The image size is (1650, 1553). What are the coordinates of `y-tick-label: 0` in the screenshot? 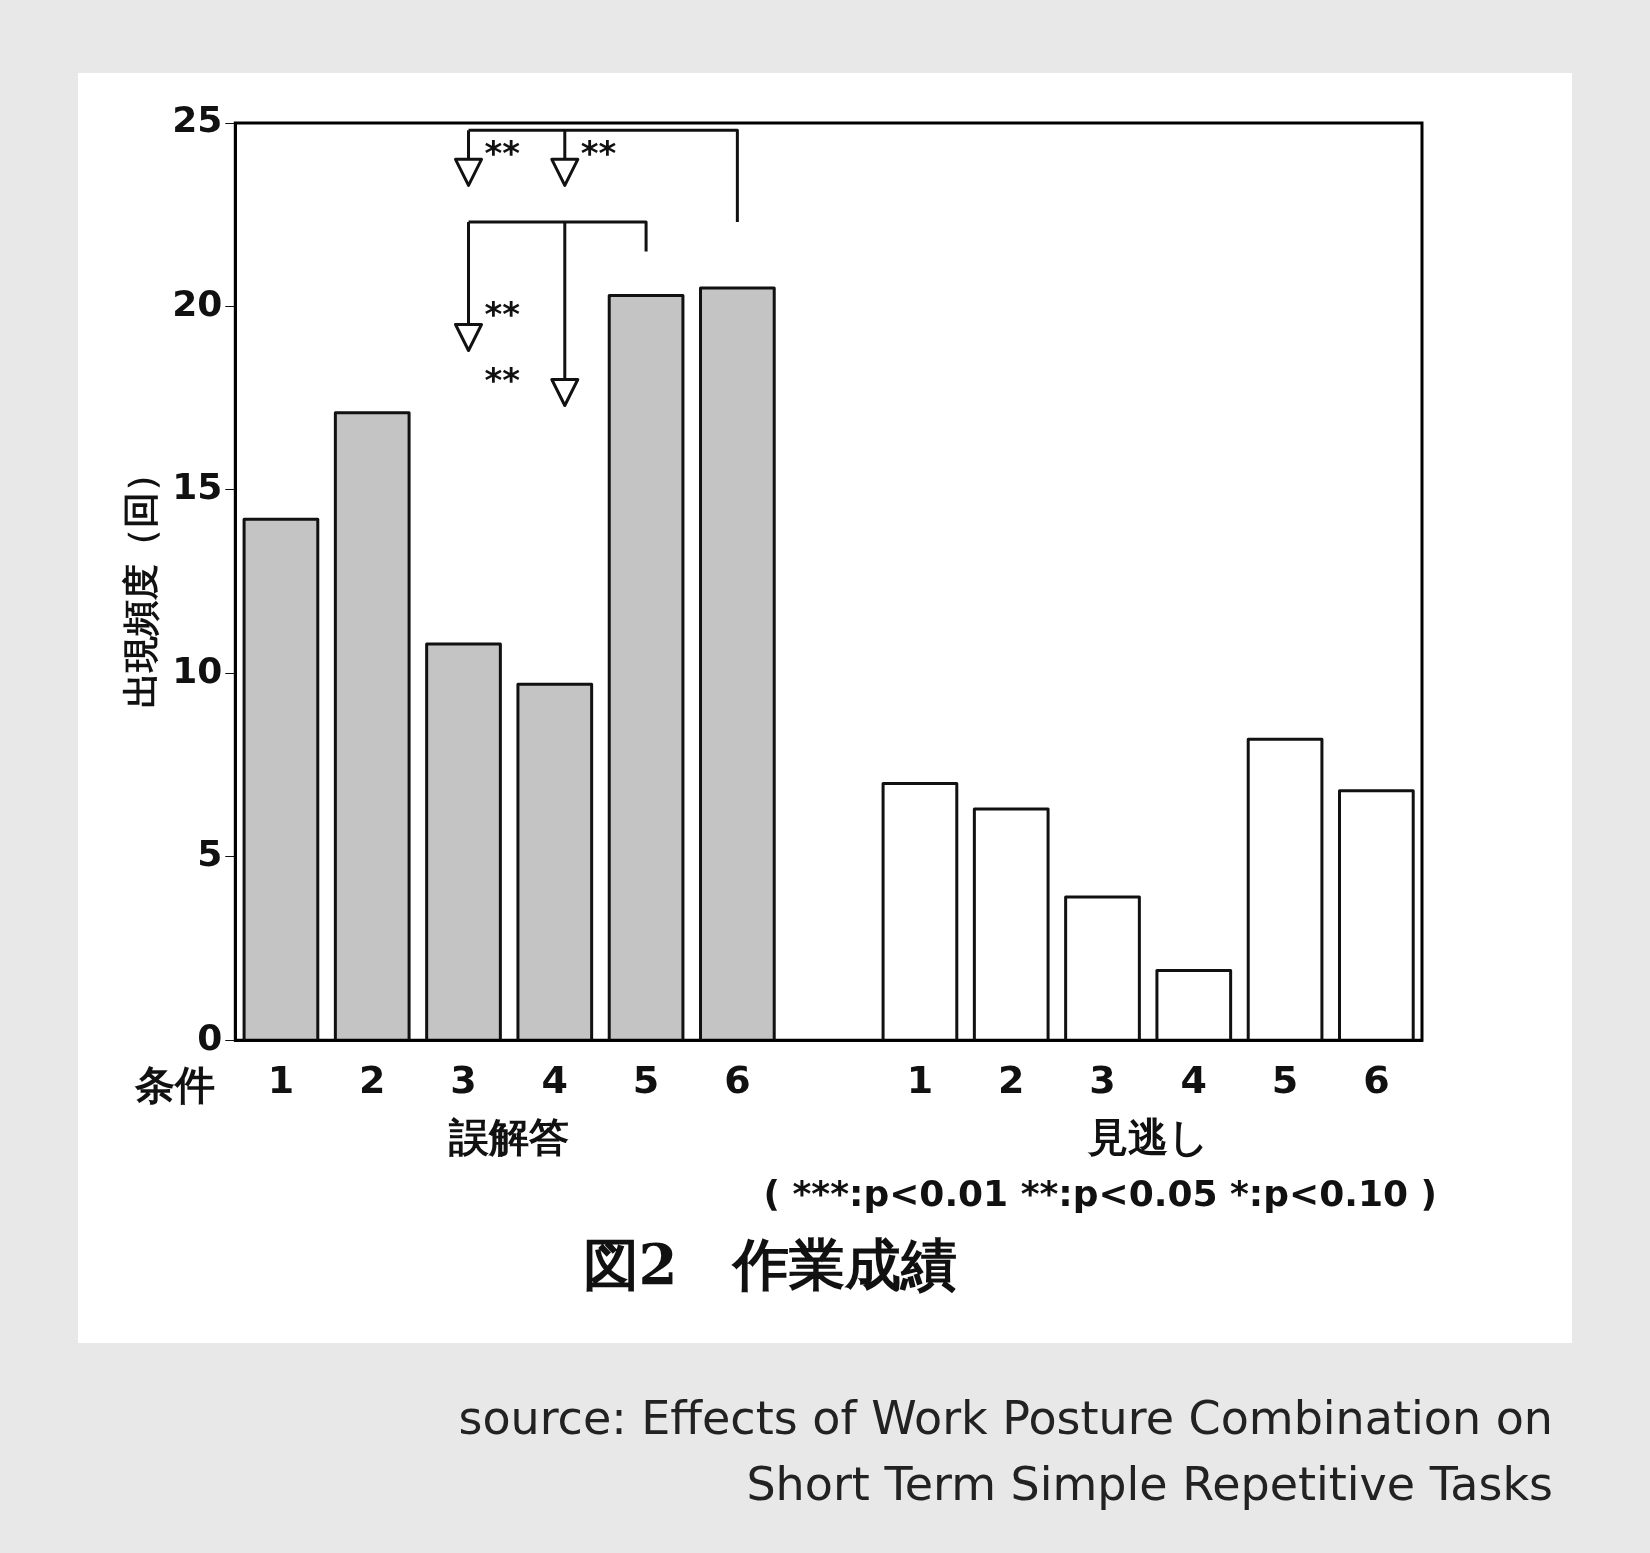 It's located at (210, 1037).